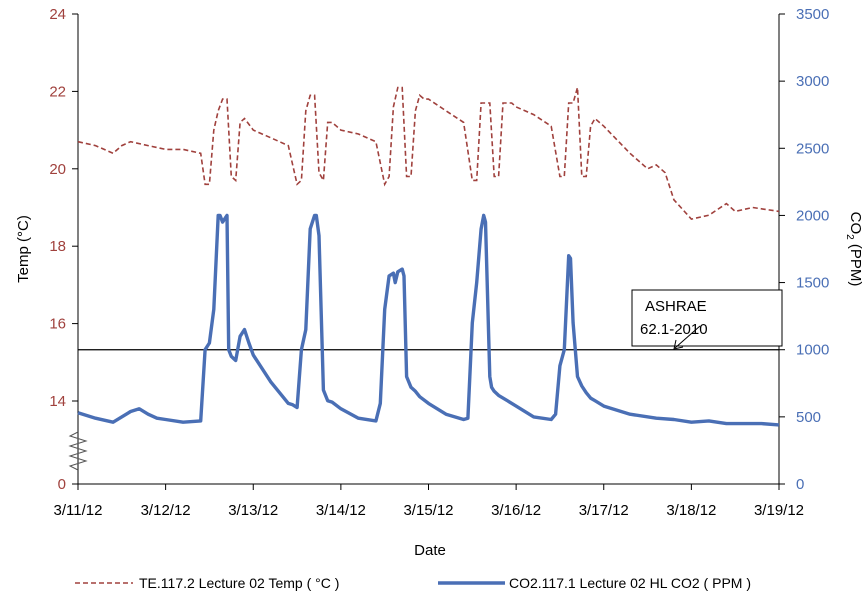 The width and height of the screenshot is (866, 598). I want to click on x-tick-label: 3/11/12, so click(78, 510).